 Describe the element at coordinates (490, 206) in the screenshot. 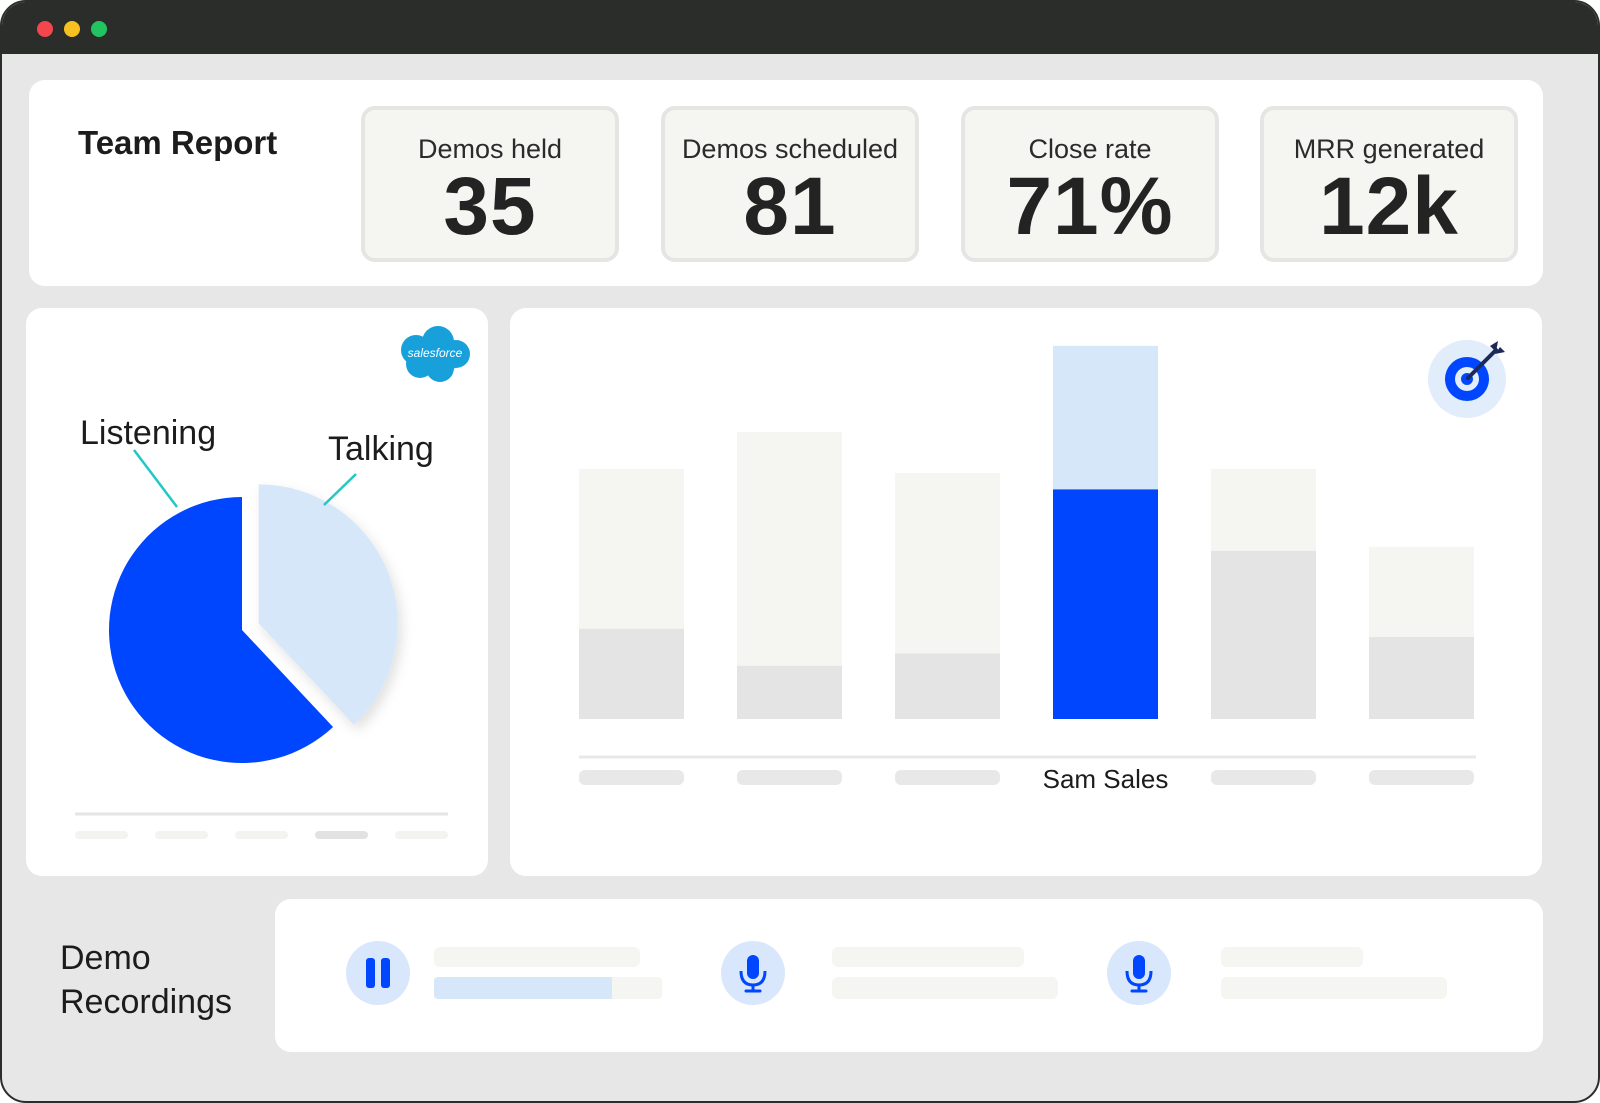

I see `stat-value: 35` at that location.